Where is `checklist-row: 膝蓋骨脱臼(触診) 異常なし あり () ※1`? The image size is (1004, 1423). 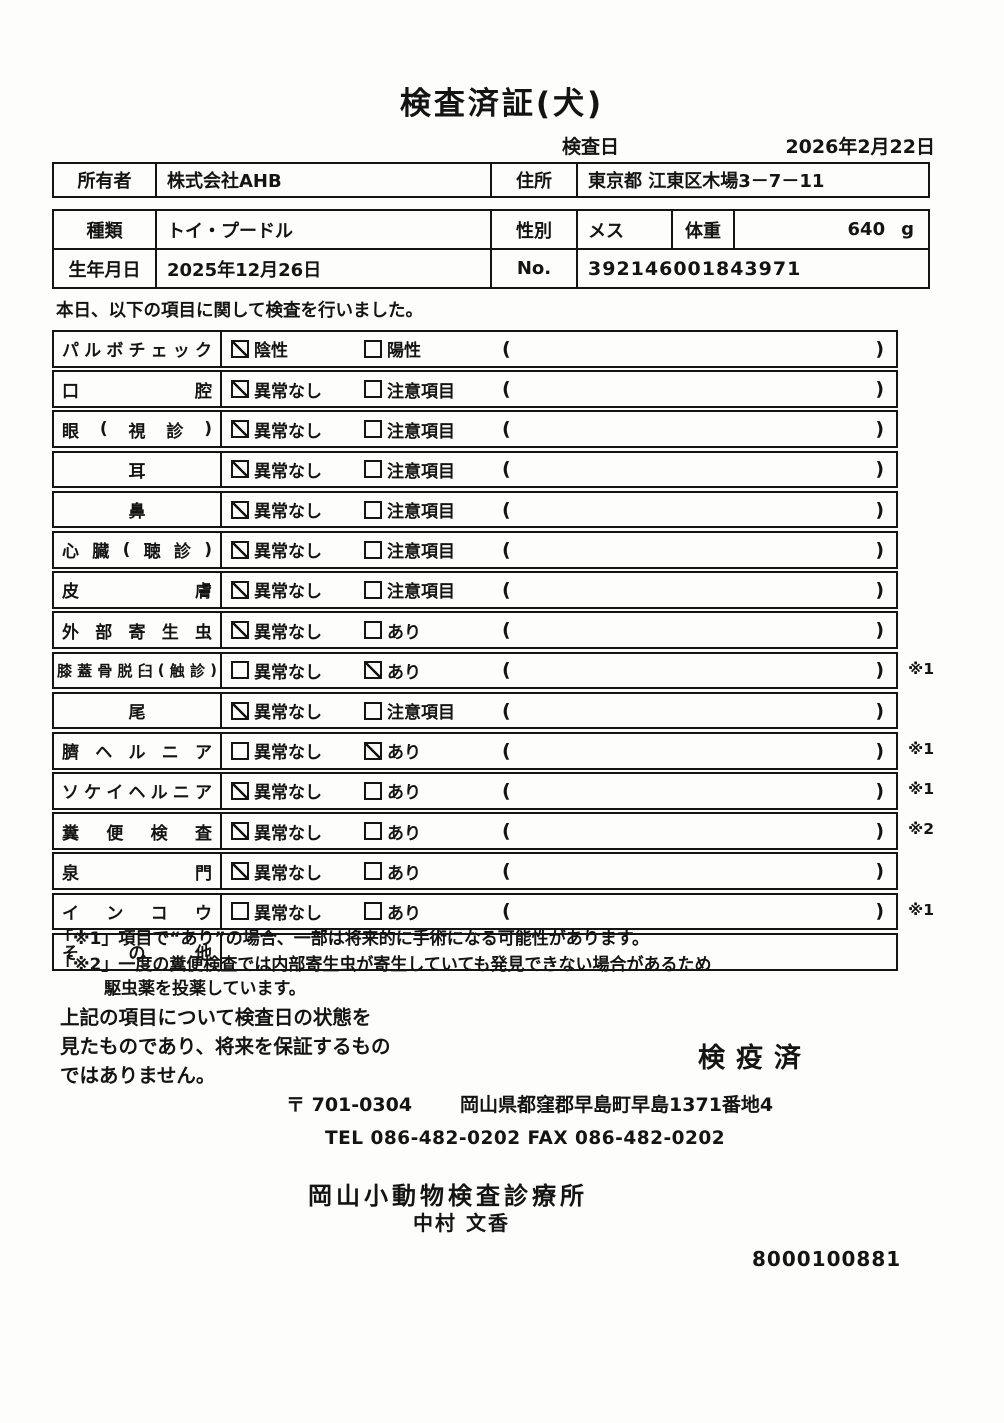 checklist-row: 膝蓋骨脱臼(触診) 異常なし あり () ※1 is located at coordinates (493, 670).